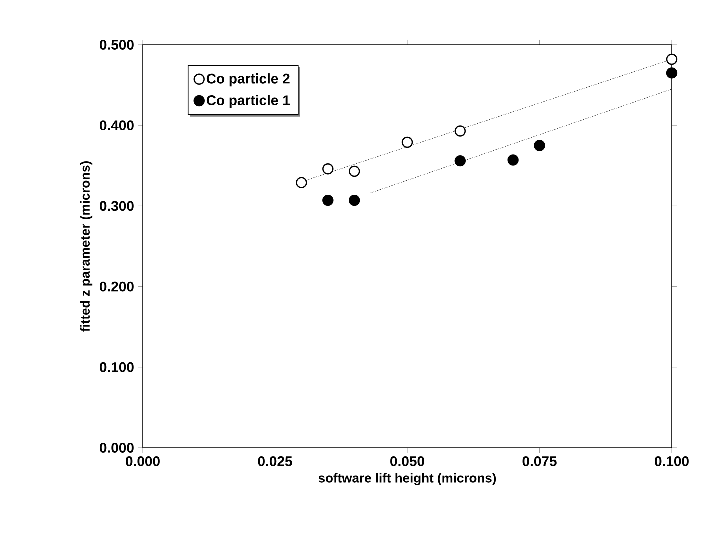  Describe the element at coordinates (248, 101) in the screenshot. I see `legend-label: Co particle 1` at that location.